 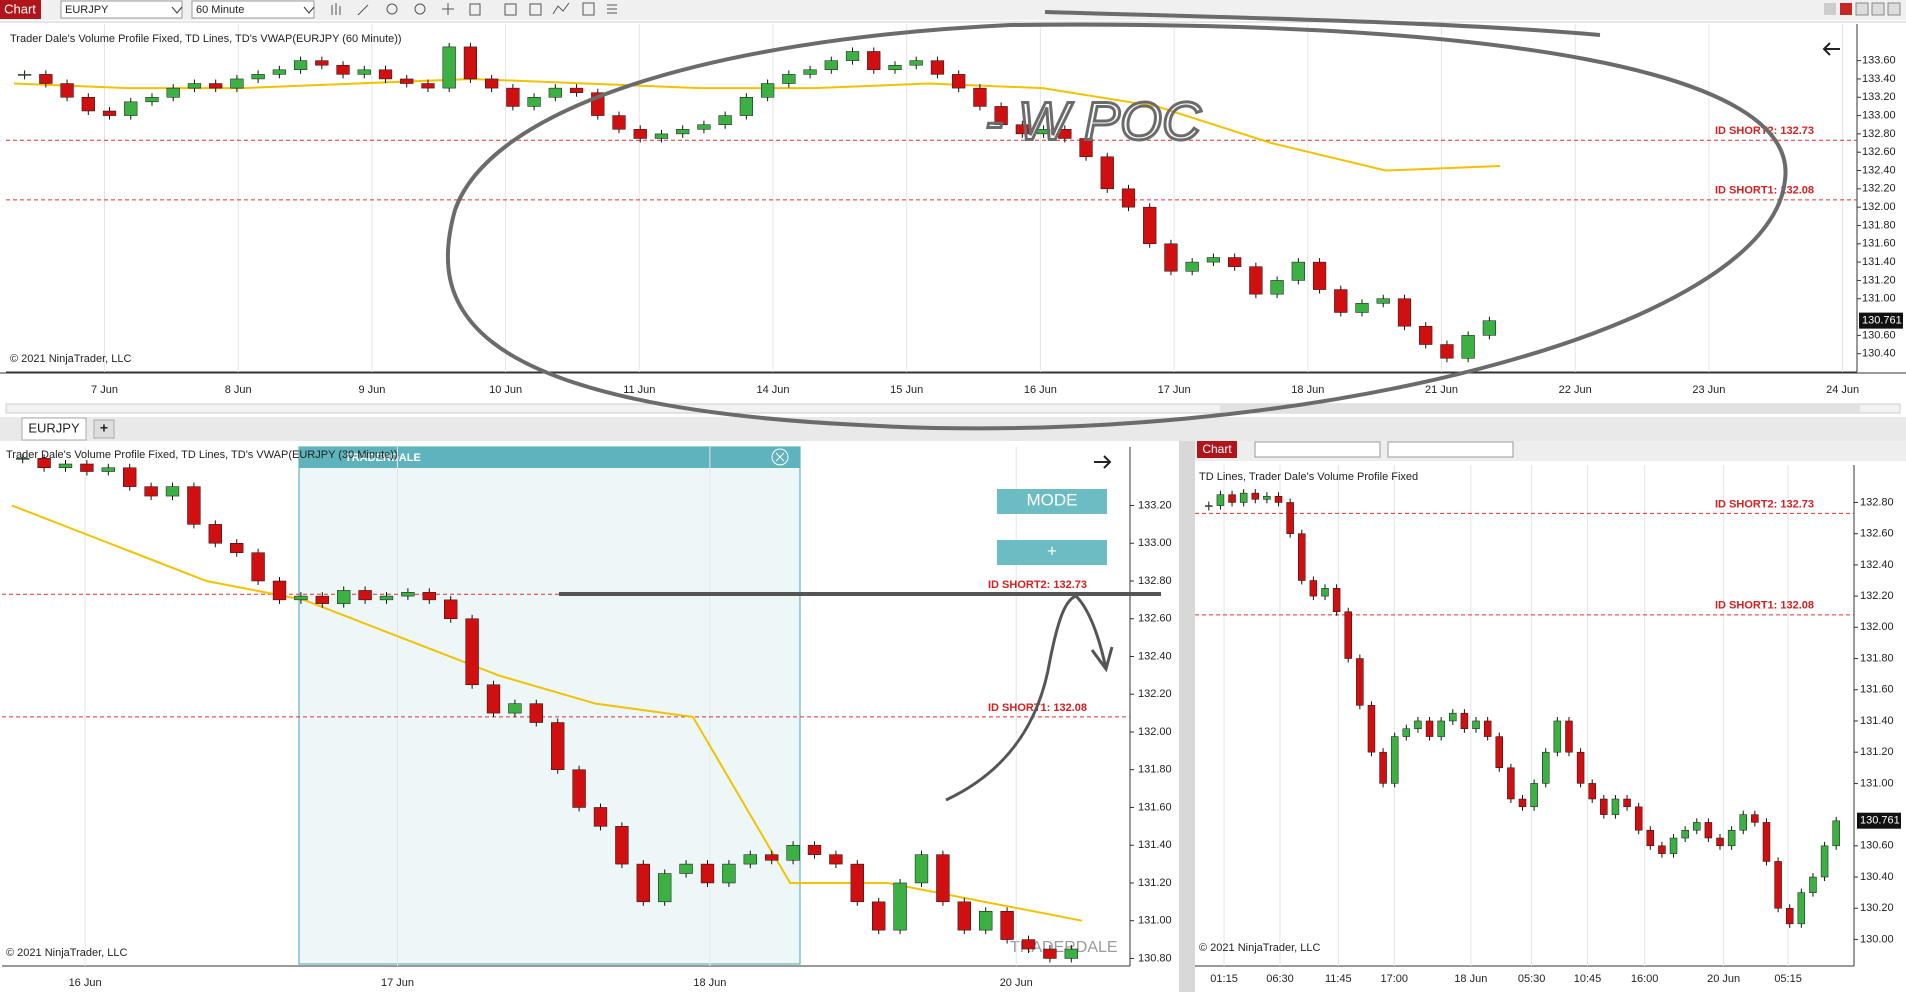 What do you see at coordinates (1093, 121) in the screenshot?
I see `hand-annotation: - W POC` at bounding box center [1093, 121].